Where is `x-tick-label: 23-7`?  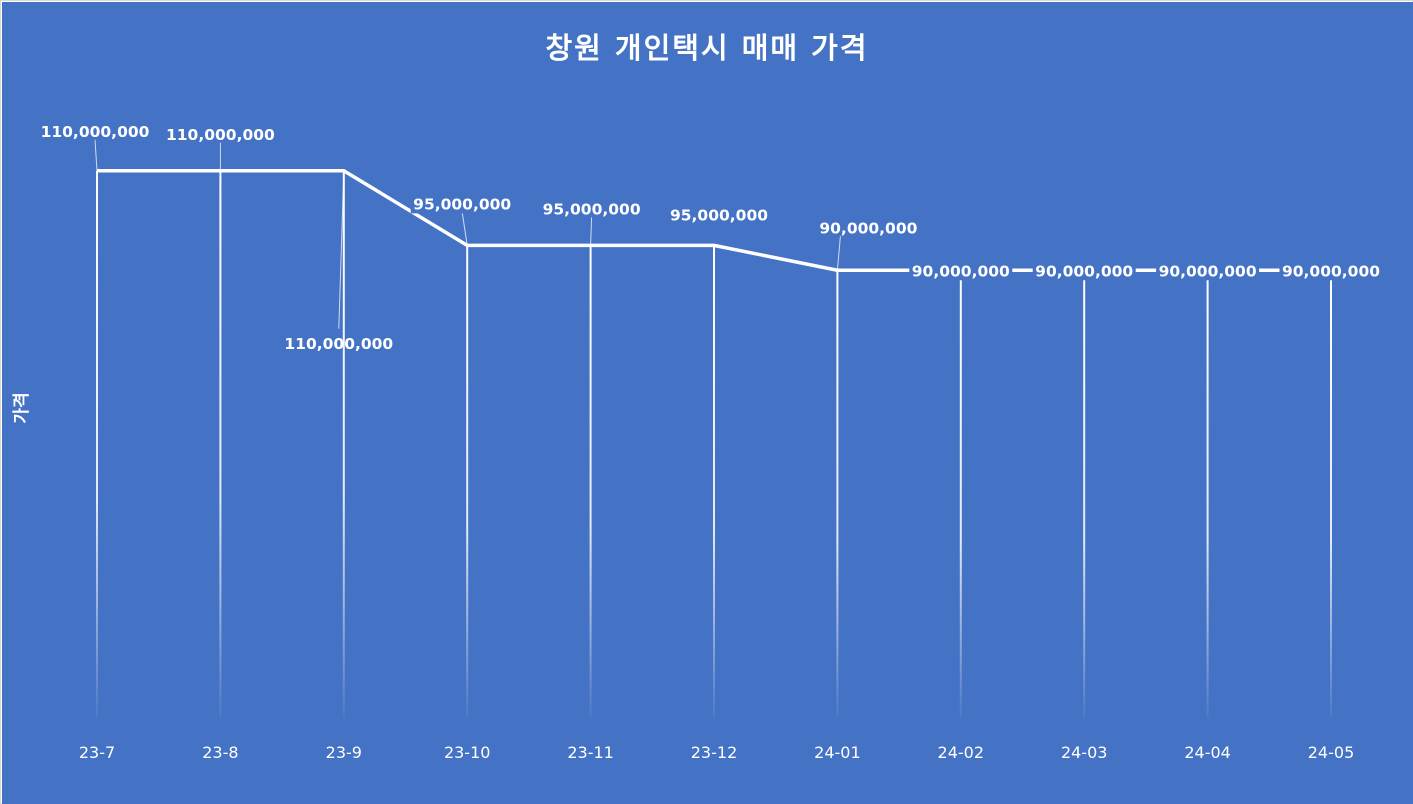
x-tick-label: 23-7 is located at coordinates (97, 752).